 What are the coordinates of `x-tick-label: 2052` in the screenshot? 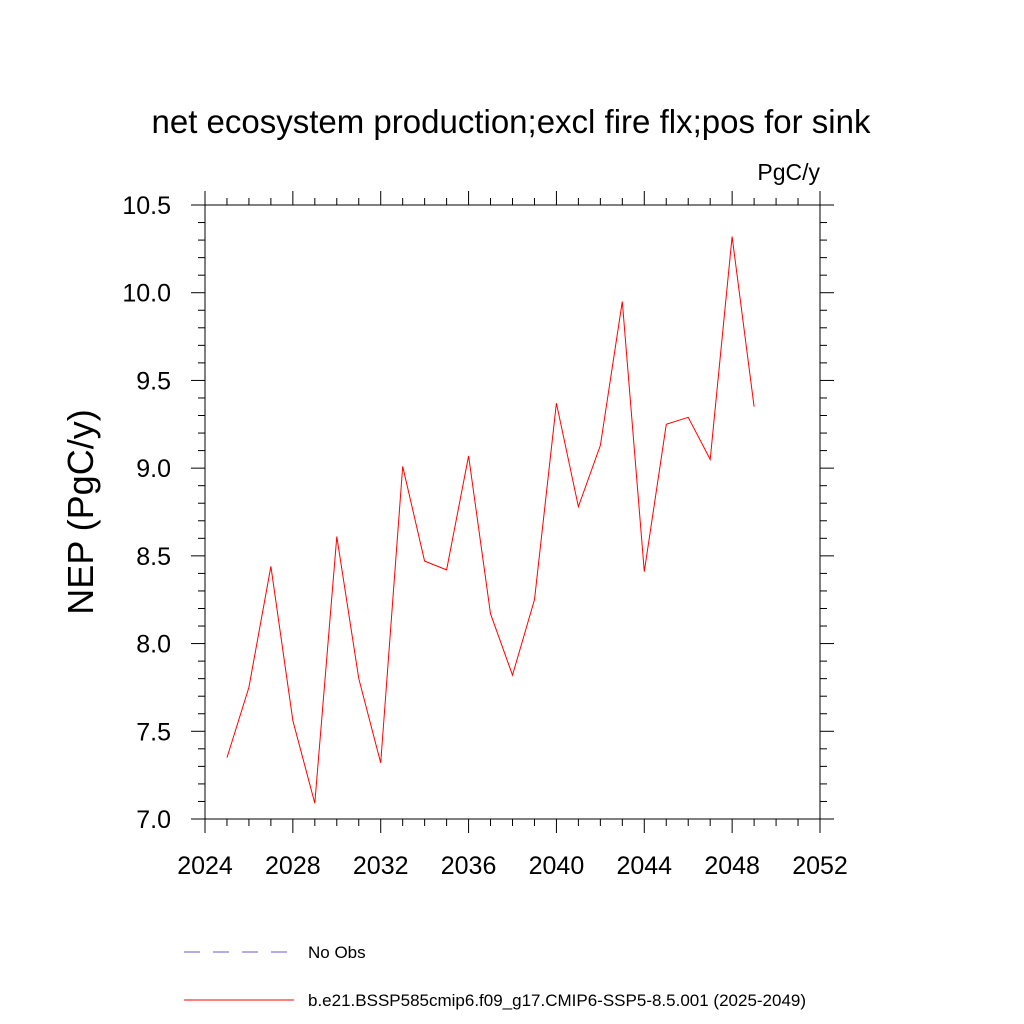 It's located at (820, 866).